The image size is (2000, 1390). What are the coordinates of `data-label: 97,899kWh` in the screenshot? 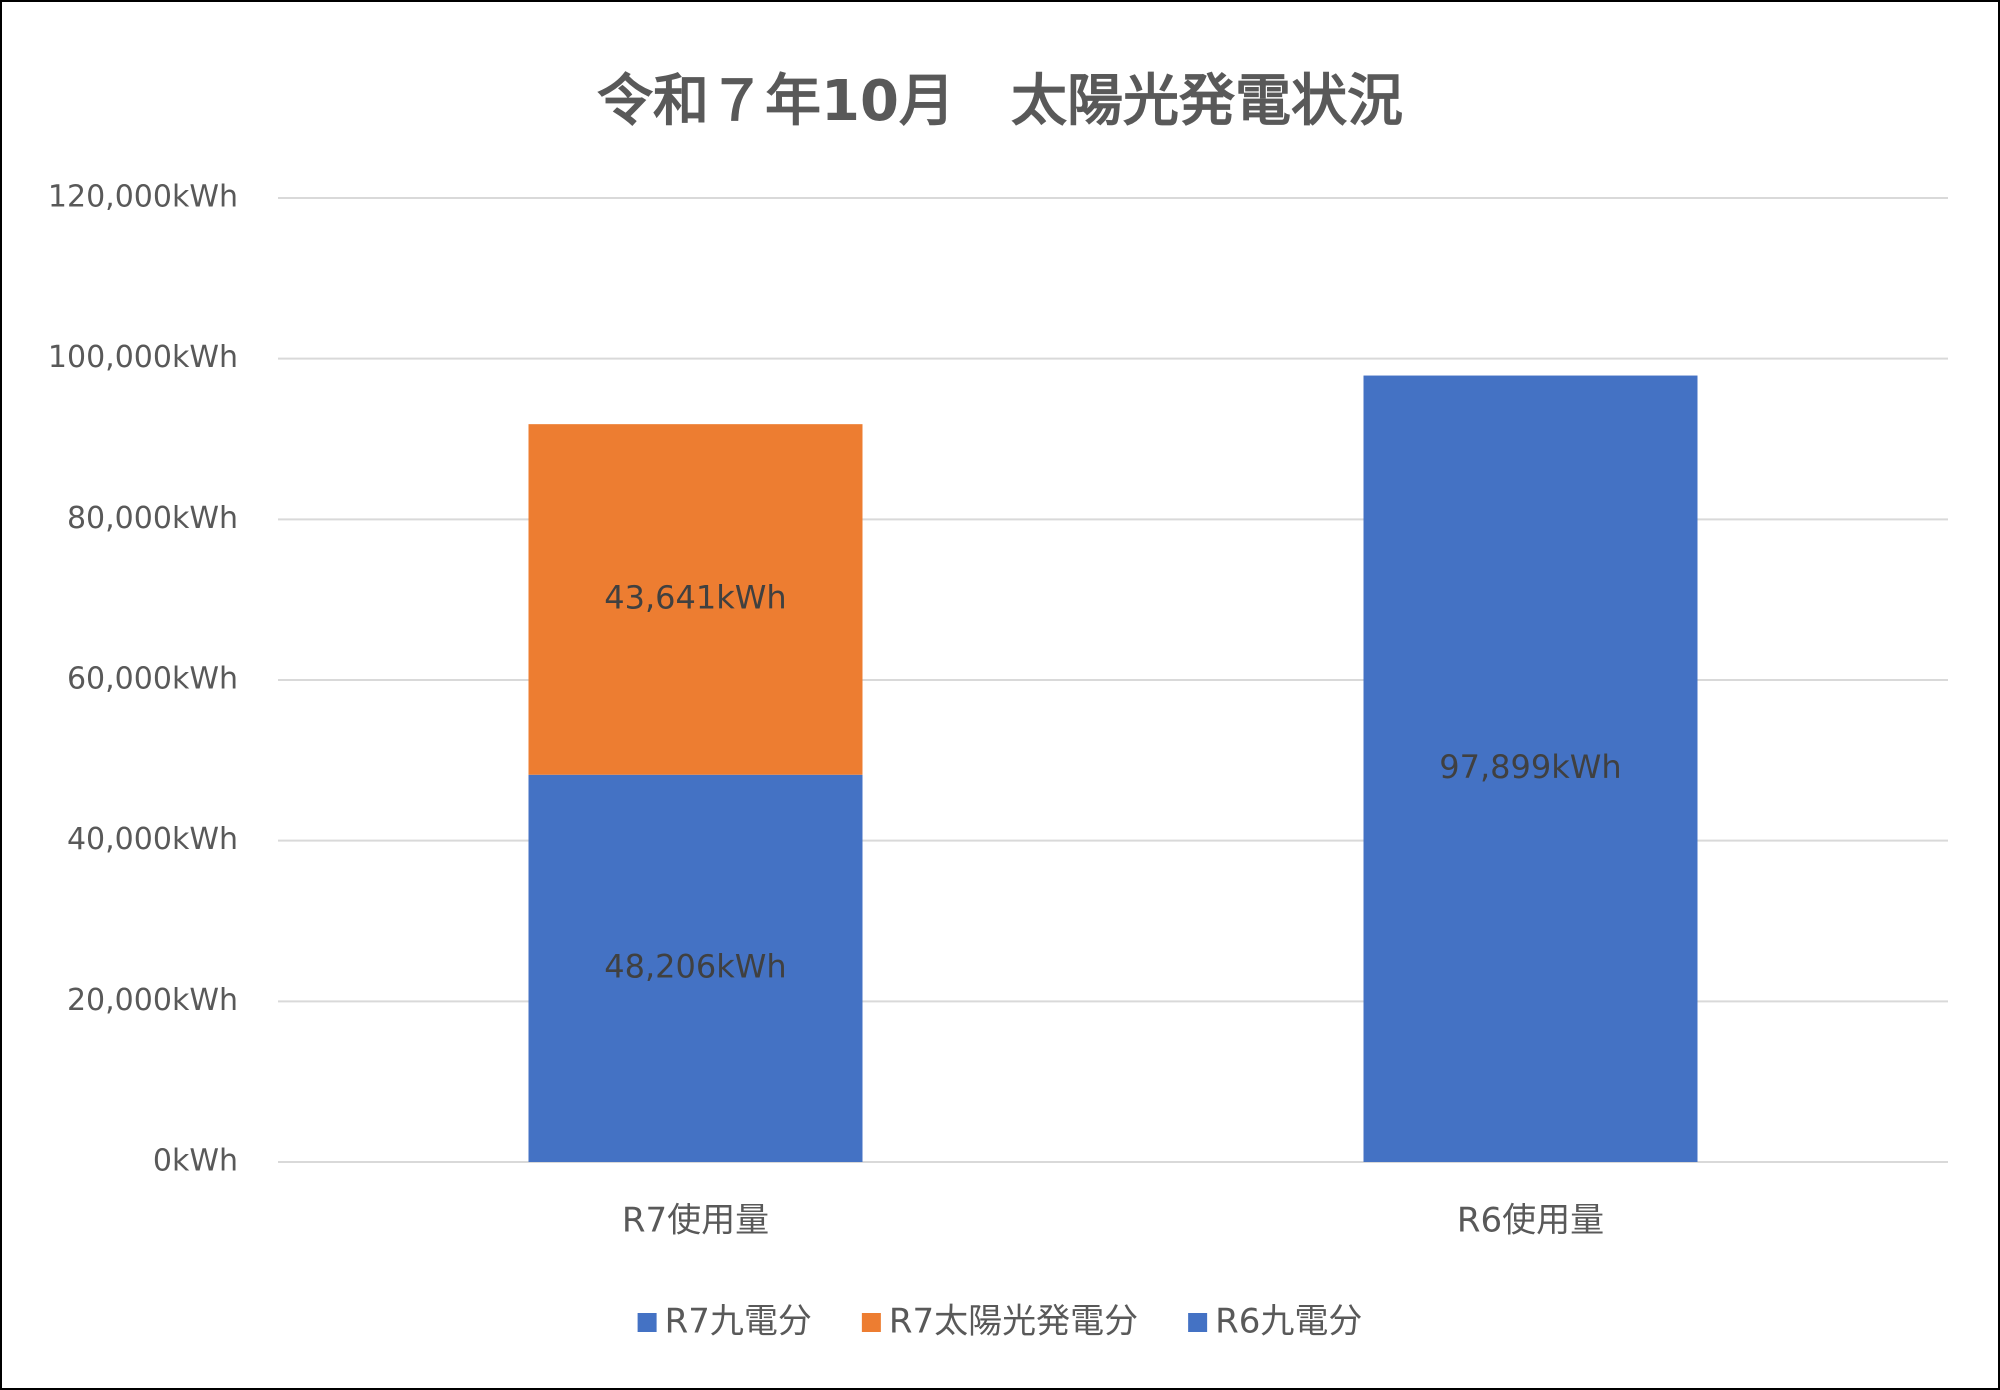 It's located at (1530, 767).